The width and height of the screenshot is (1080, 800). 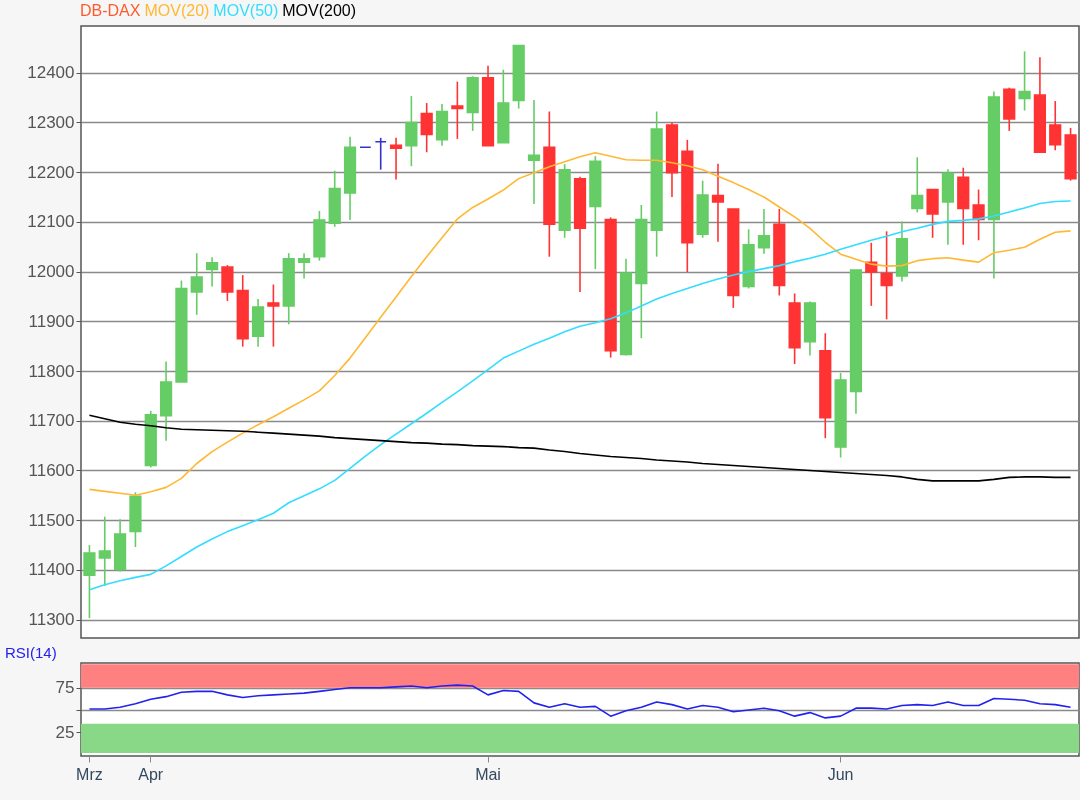 I want to click on x-tick-label: Mai, so click(x=488, y=774).